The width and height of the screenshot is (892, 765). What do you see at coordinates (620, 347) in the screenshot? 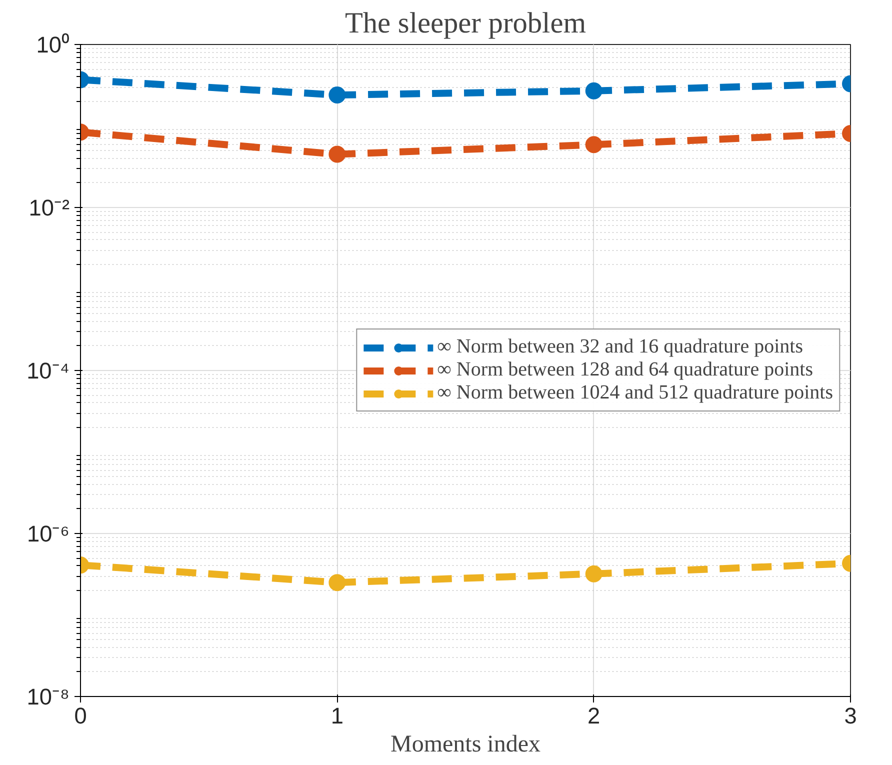
I see `legend-label: ∞ Norm between 32 and 16 quadrature points` at bounding box center [620, 347].